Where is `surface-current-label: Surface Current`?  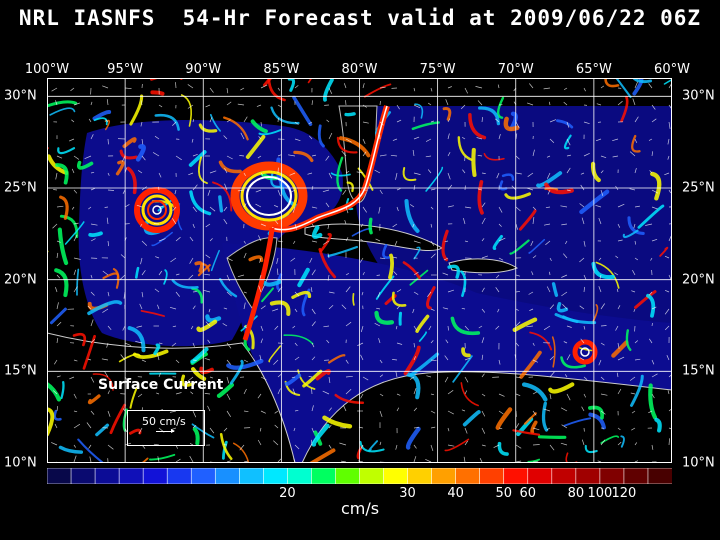 surface-current-label: Surface Current is located at coordinates (161, 385).